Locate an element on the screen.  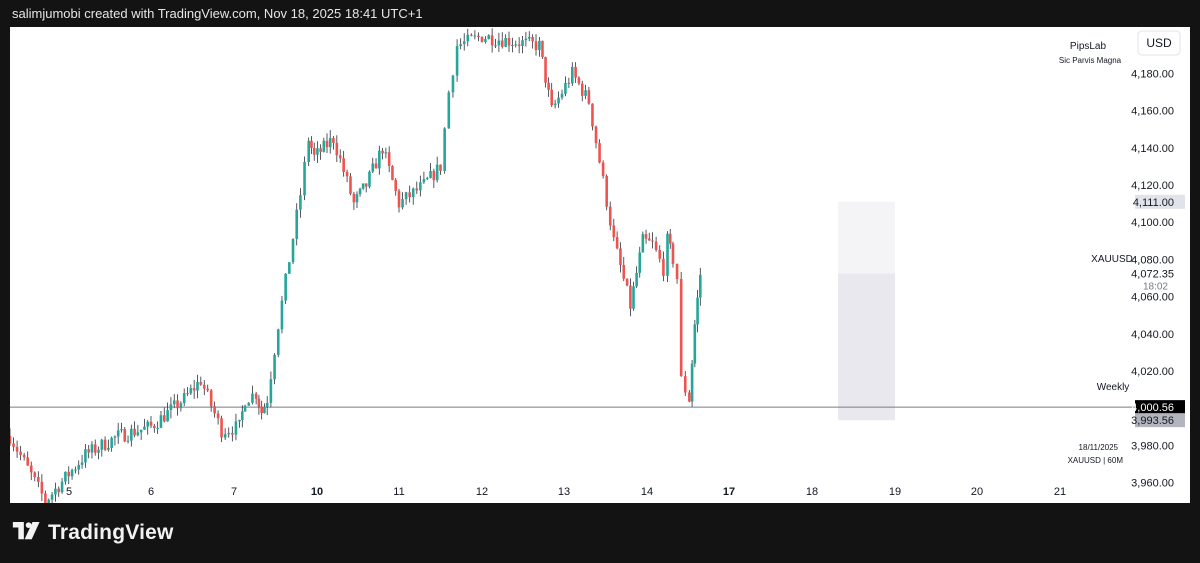
x-tick-label: 19 is located at coordinates (895, 492).